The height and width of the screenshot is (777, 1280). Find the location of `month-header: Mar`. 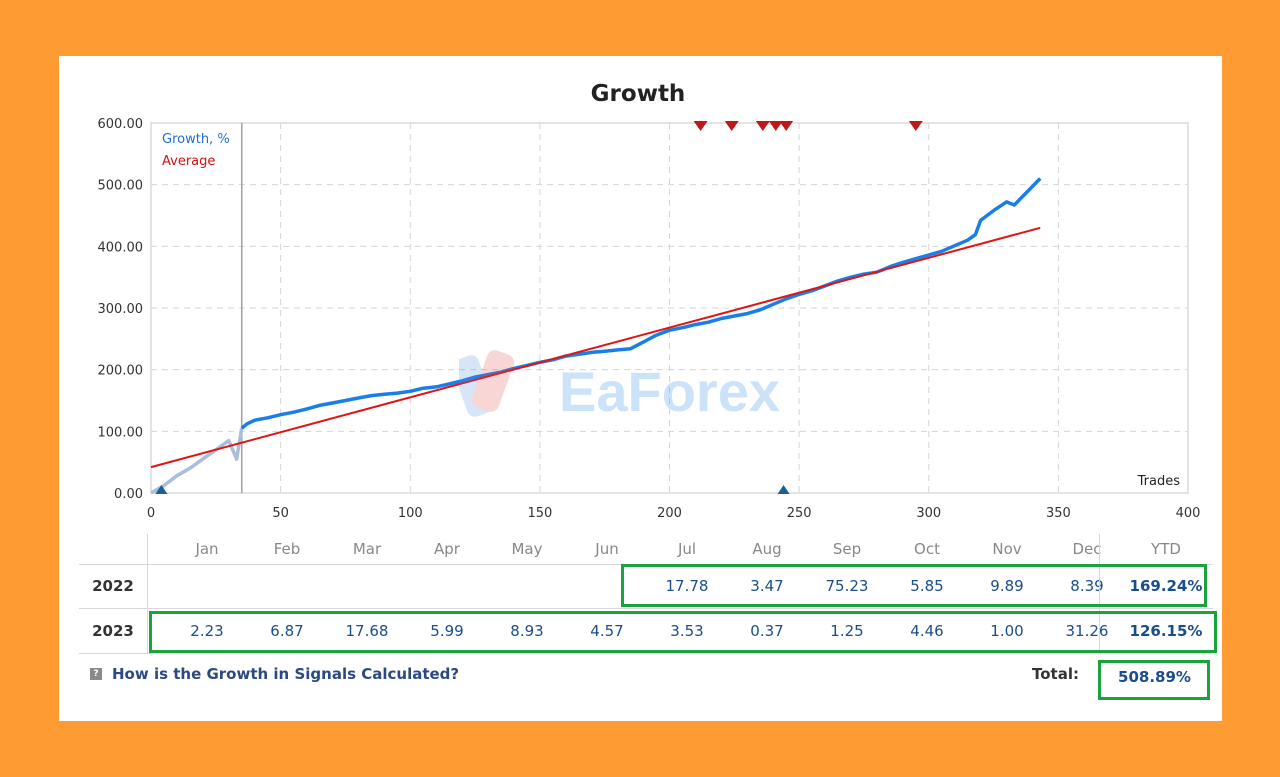

month-header: Mar is located at coordinates (367, 549).